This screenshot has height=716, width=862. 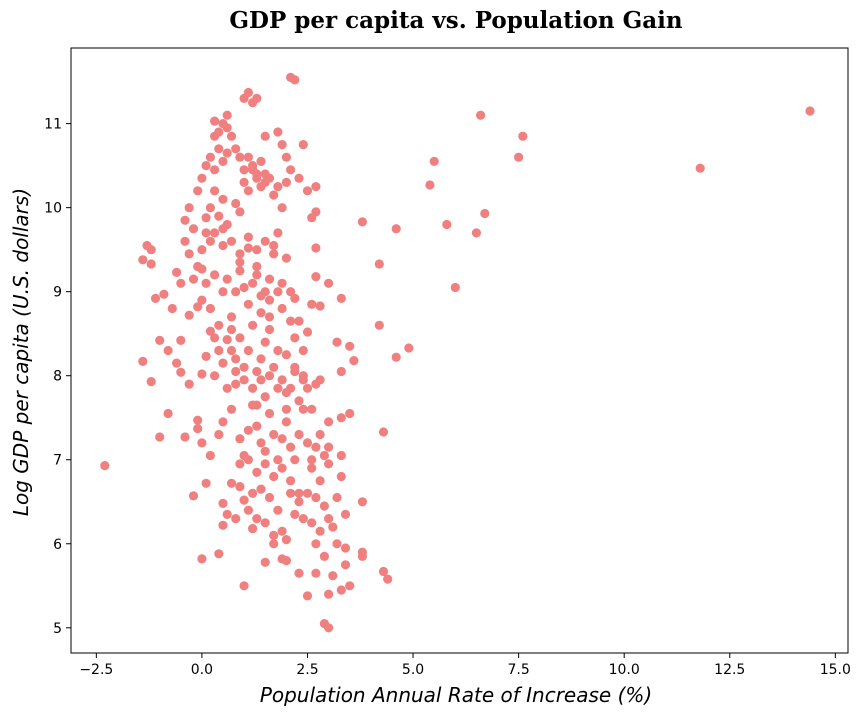 I want to click on chart-title: GDP per capita vs. Population Gain, so click(x=455, y=20).